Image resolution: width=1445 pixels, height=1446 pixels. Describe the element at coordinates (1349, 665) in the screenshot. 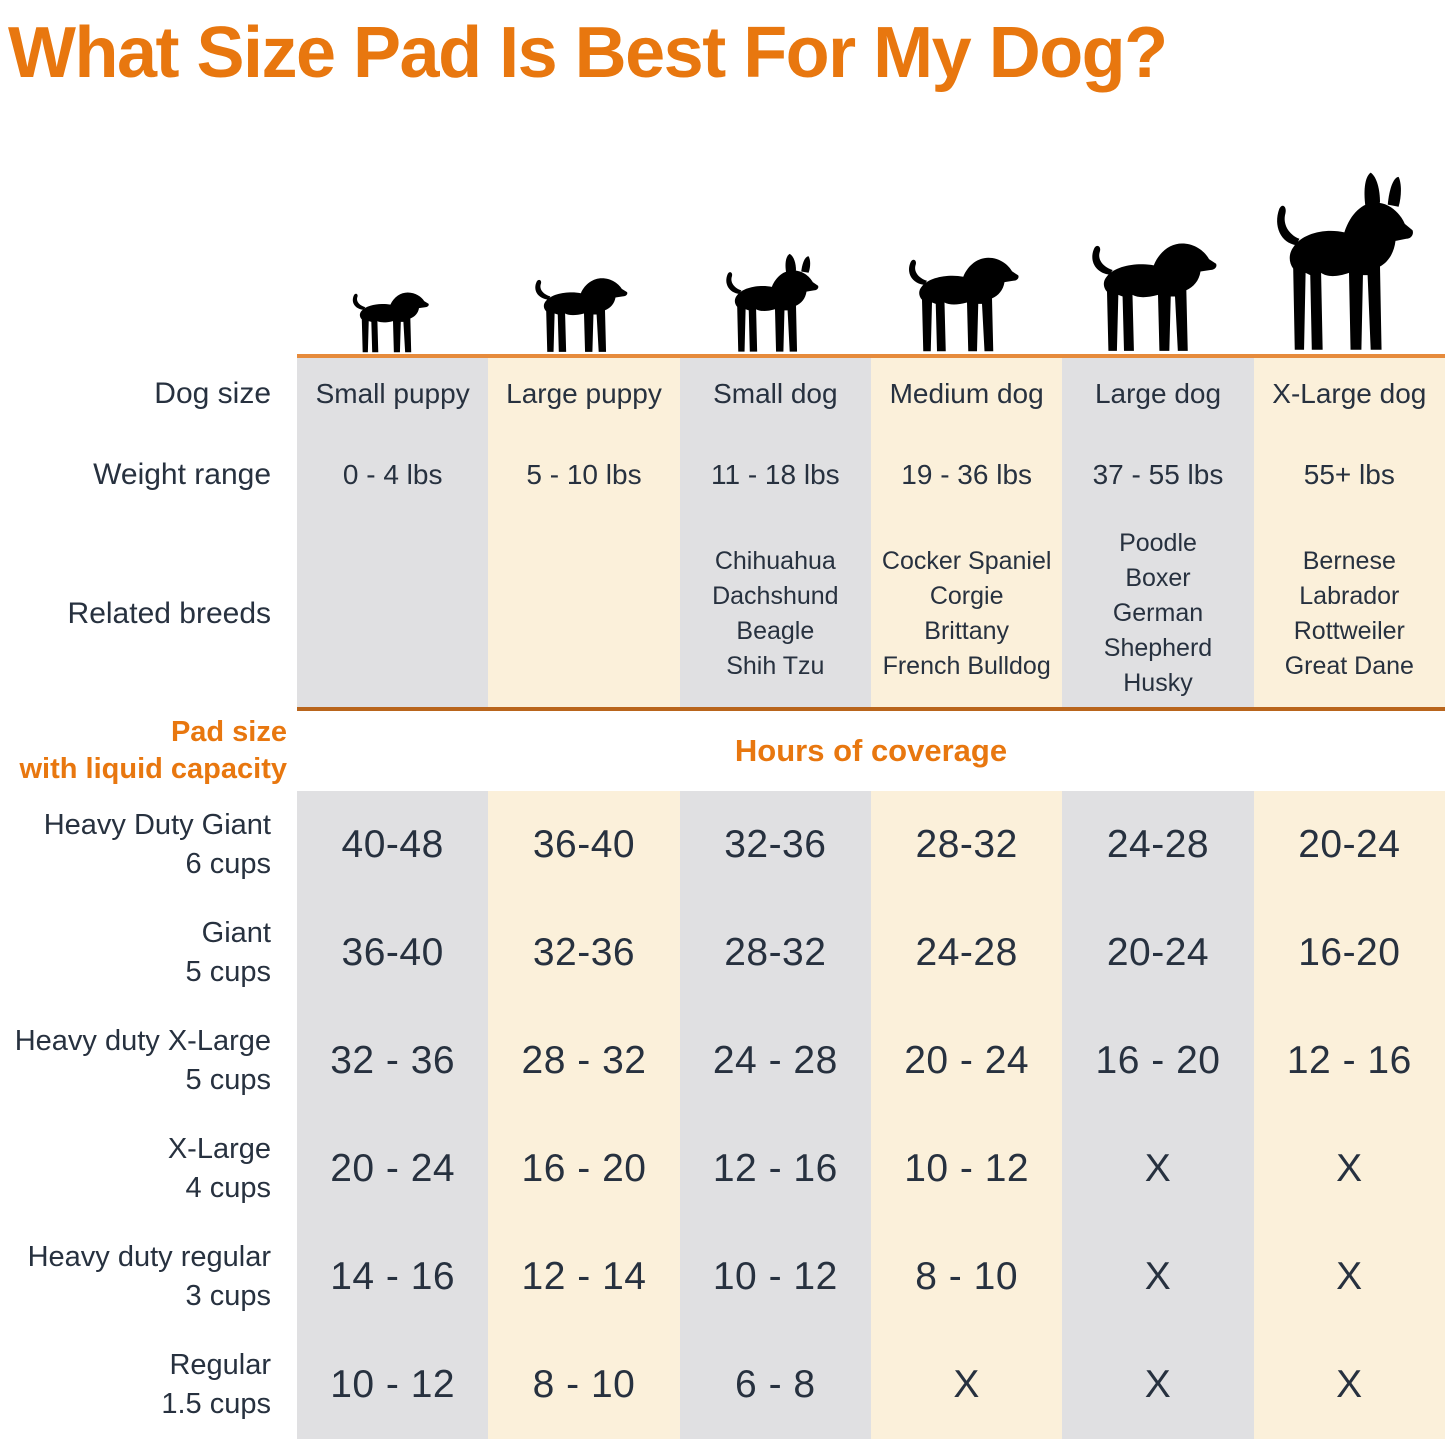

I see `breed-name: Great Dane` at that location.